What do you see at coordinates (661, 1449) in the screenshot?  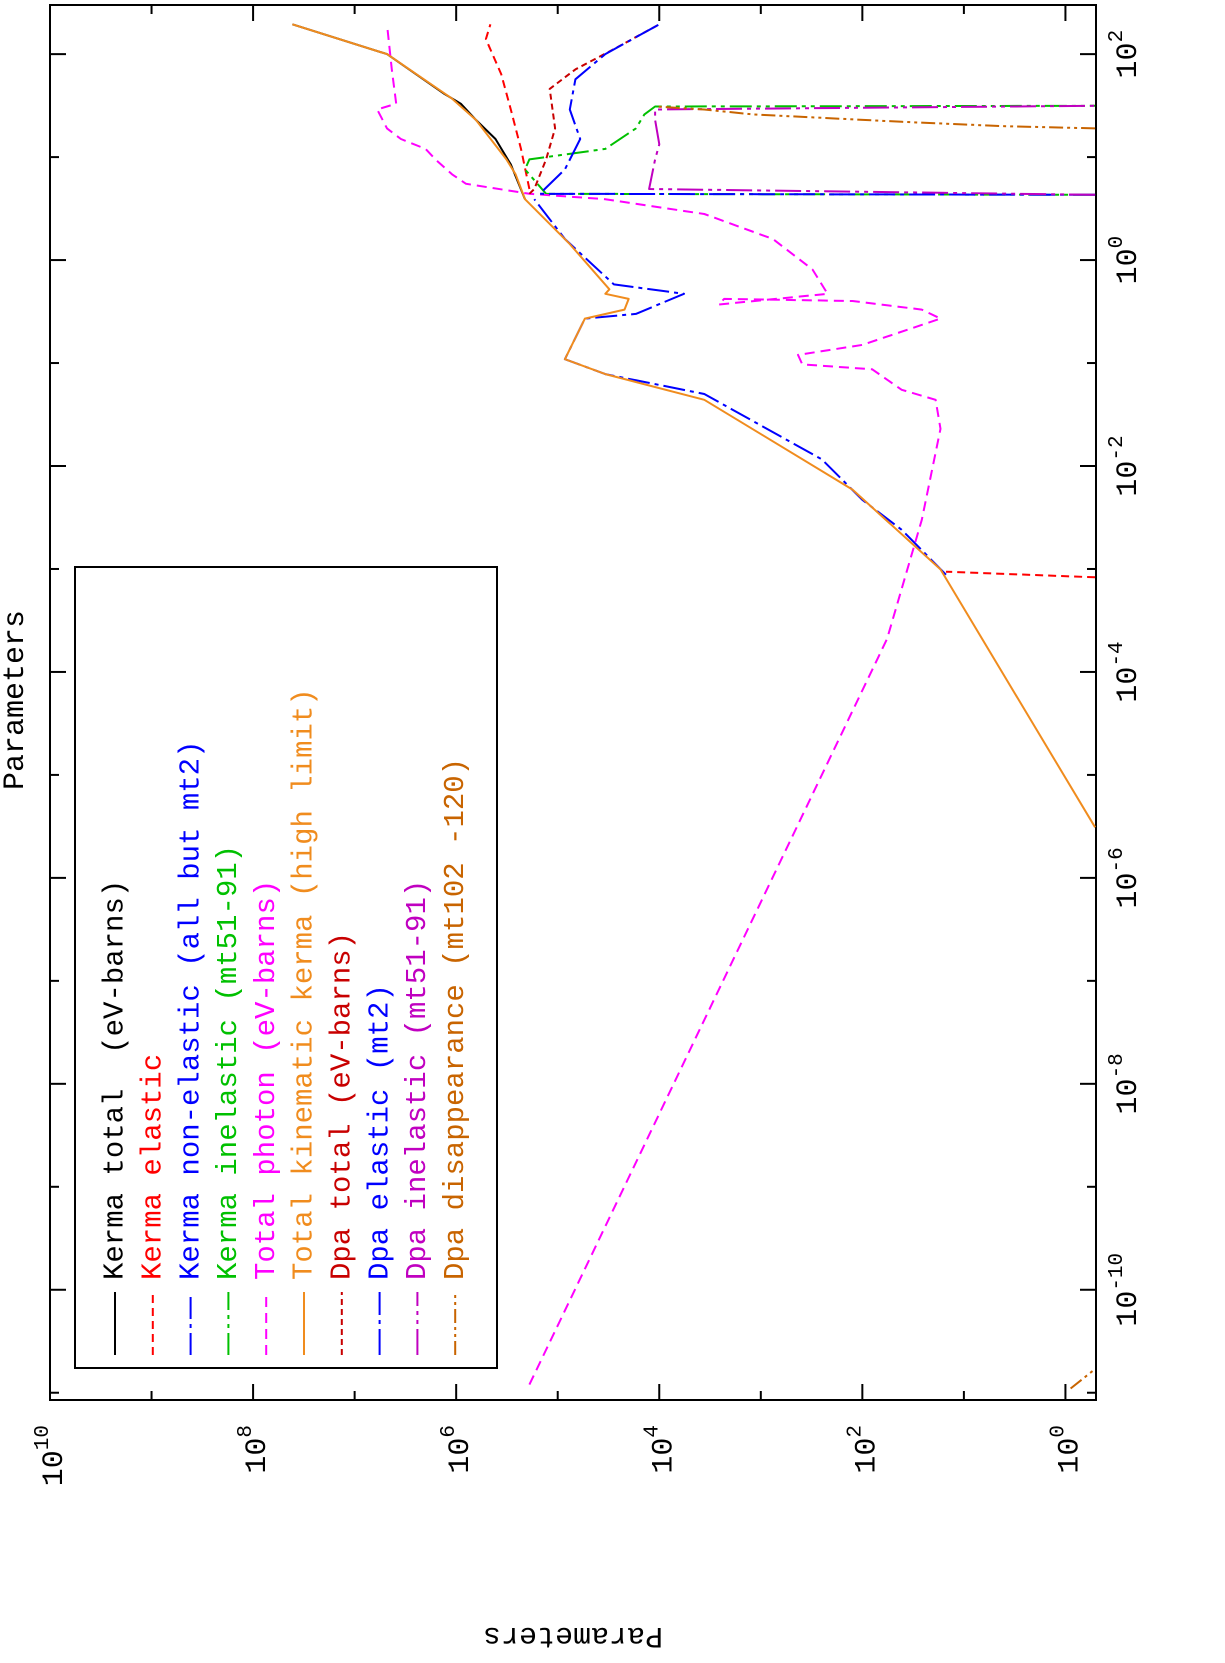 I see `y-tick-label: 104` at bounding box center [661, 1449].